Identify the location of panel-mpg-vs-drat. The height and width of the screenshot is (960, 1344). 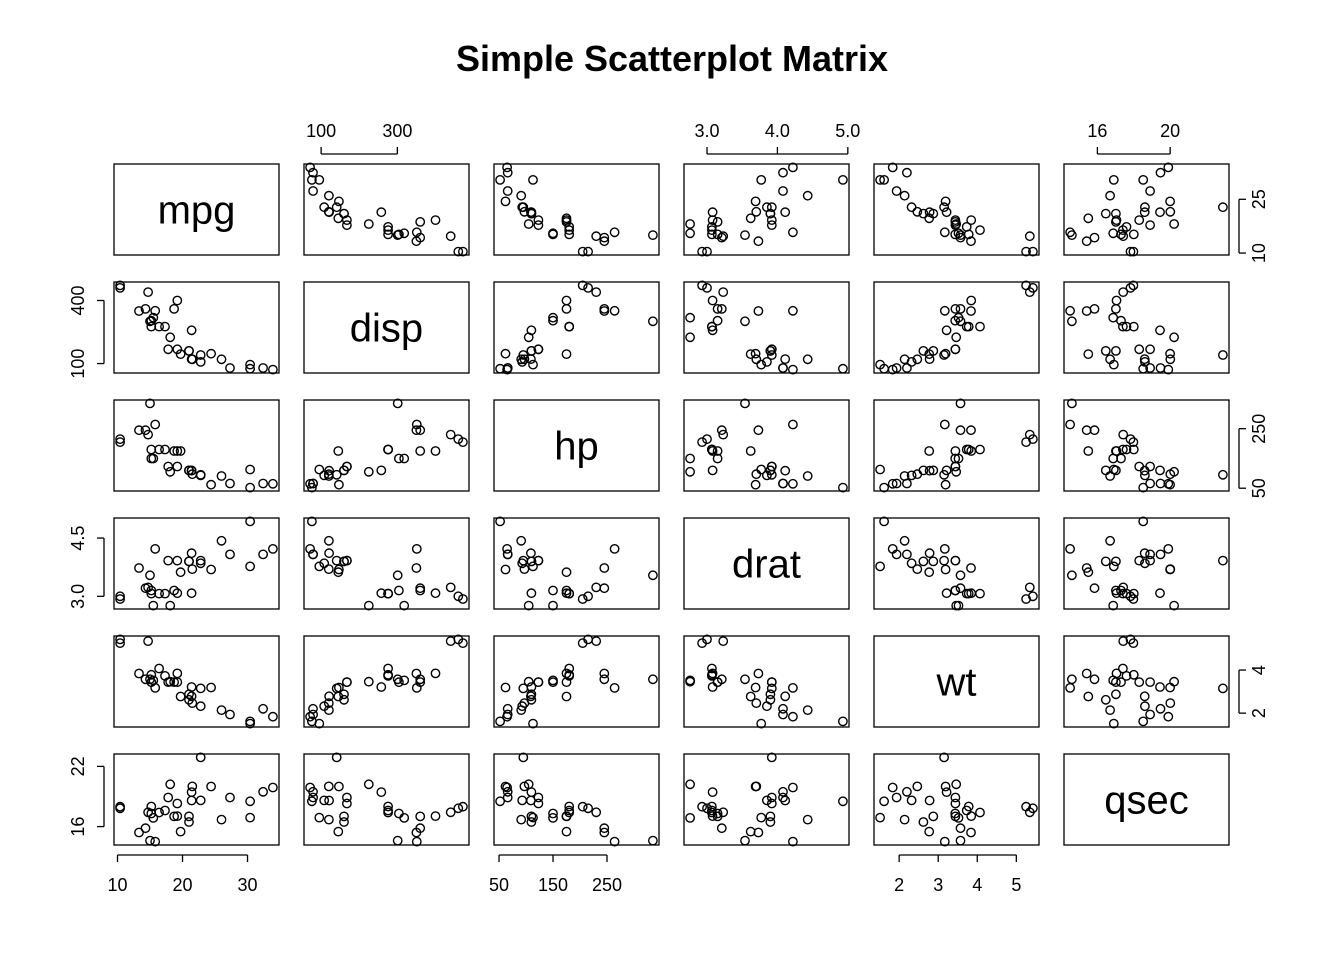
(766, 209).